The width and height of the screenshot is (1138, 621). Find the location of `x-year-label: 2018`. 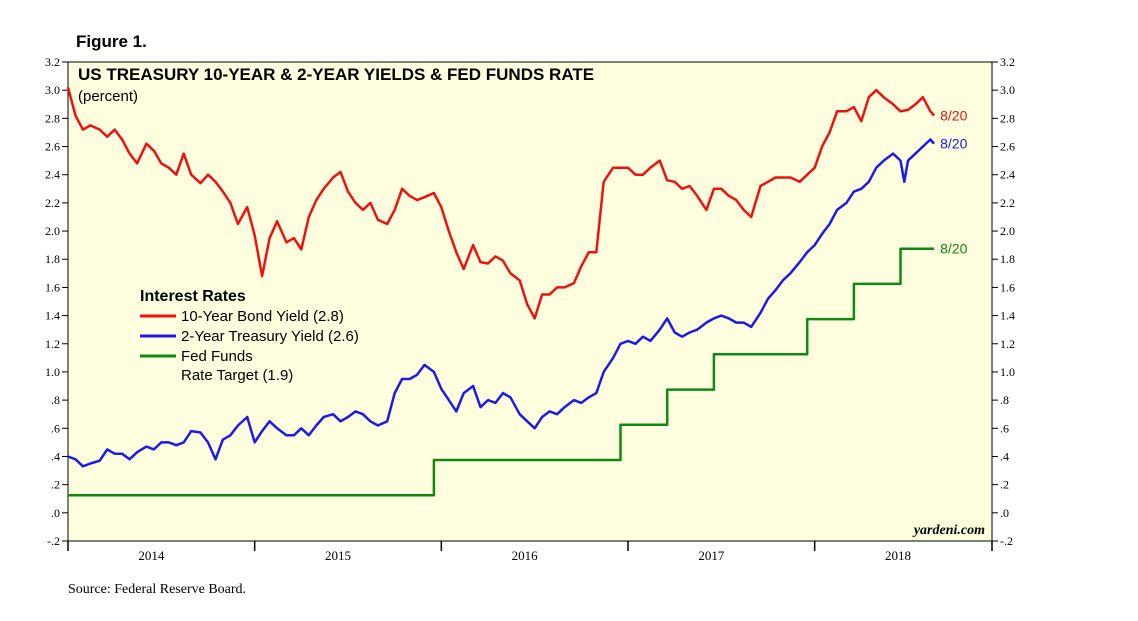

x-year-label: 2018 is located at coordinates (898, 555).